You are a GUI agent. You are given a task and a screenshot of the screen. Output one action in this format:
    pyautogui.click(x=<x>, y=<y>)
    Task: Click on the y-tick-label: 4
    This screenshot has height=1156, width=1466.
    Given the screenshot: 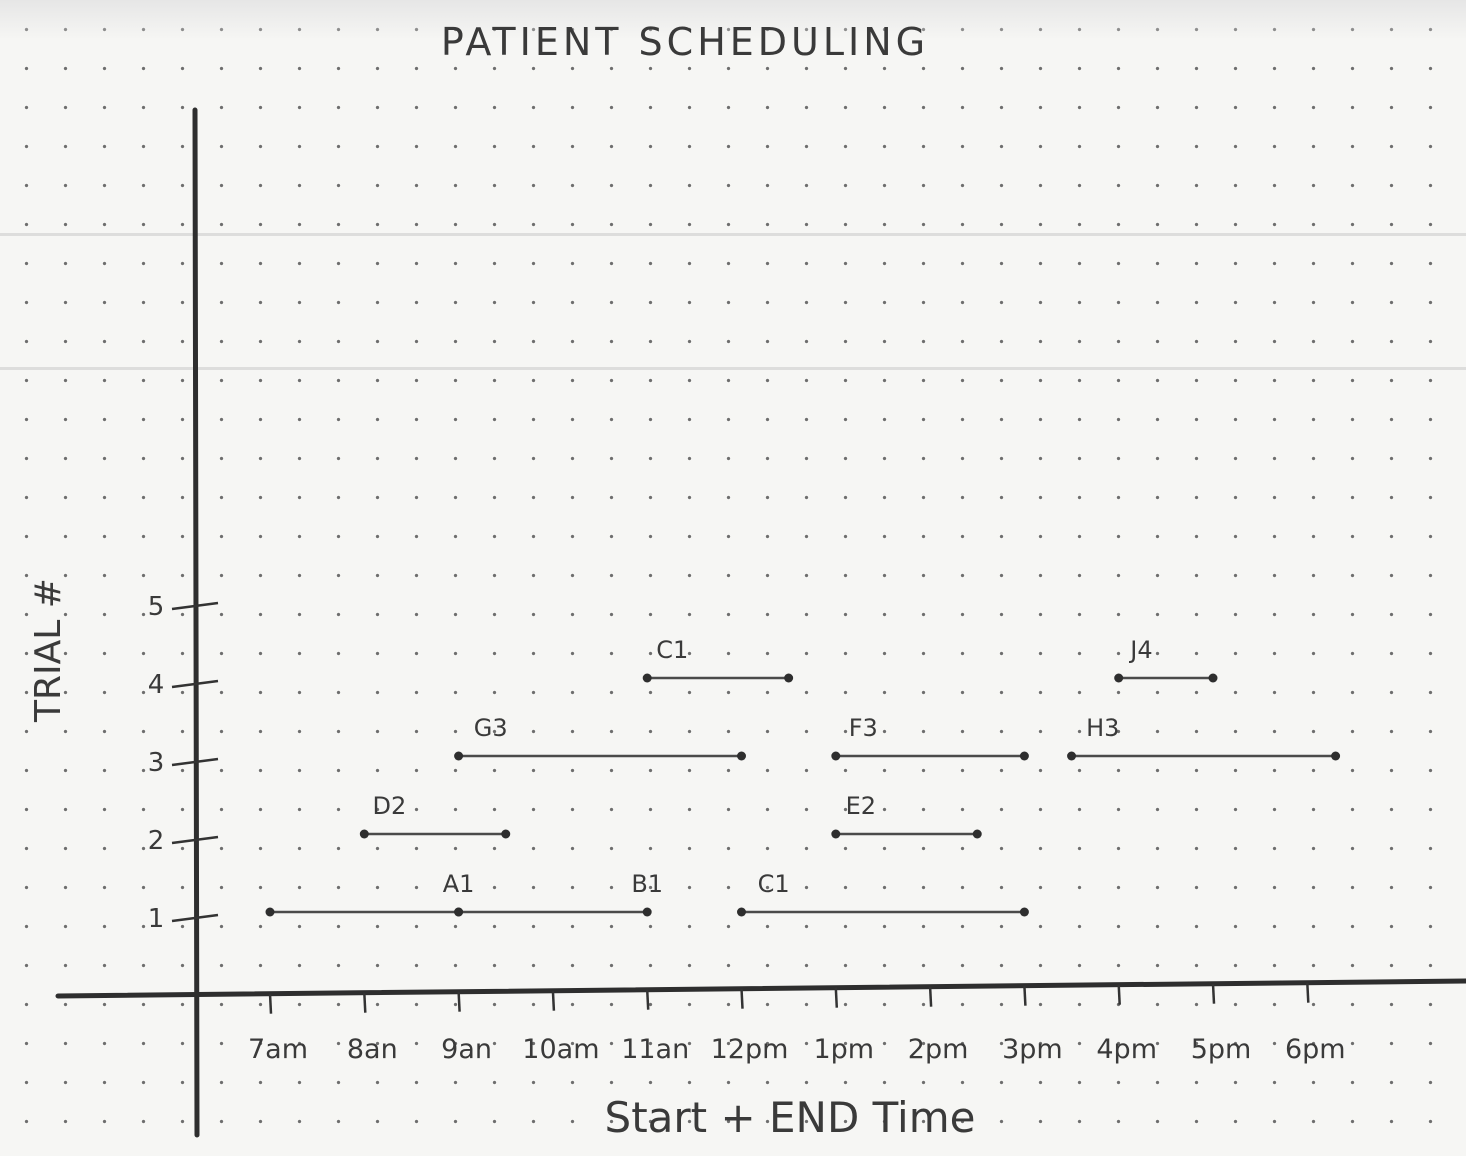 What is the action you would take?
    pyautogui.click(x=156, y=685)
    